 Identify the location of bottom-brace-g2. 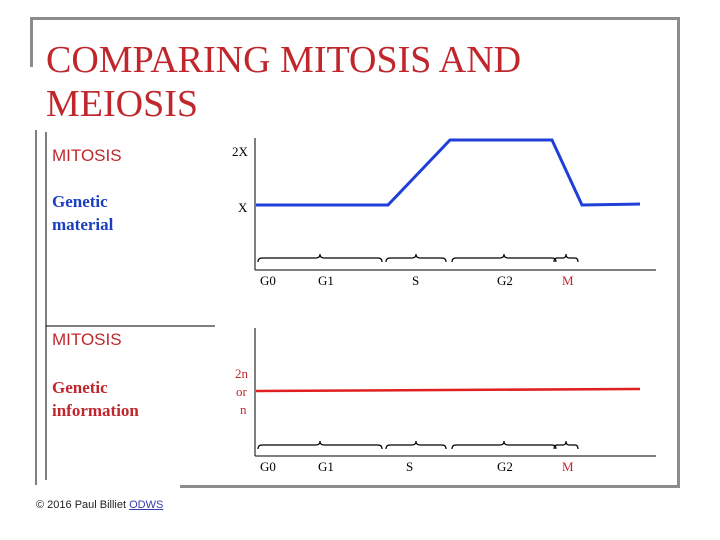
(504, 445).